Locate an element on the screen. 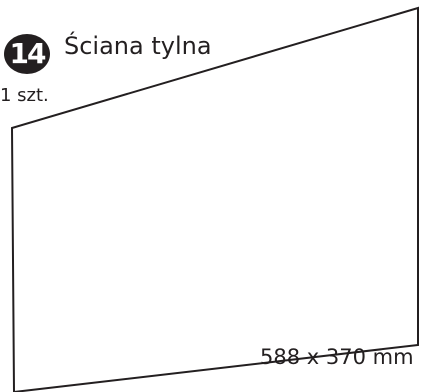 The image size is (433, 392). part-number-badge: 14 is located at coordinates (27, 54).